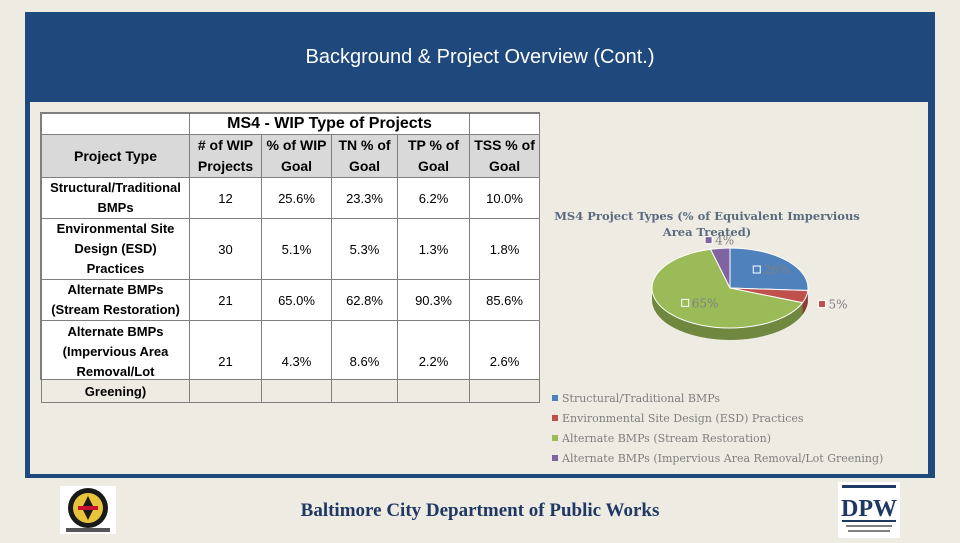  I want to click on dpw-logo-icon: DPW, so click(869, 510).